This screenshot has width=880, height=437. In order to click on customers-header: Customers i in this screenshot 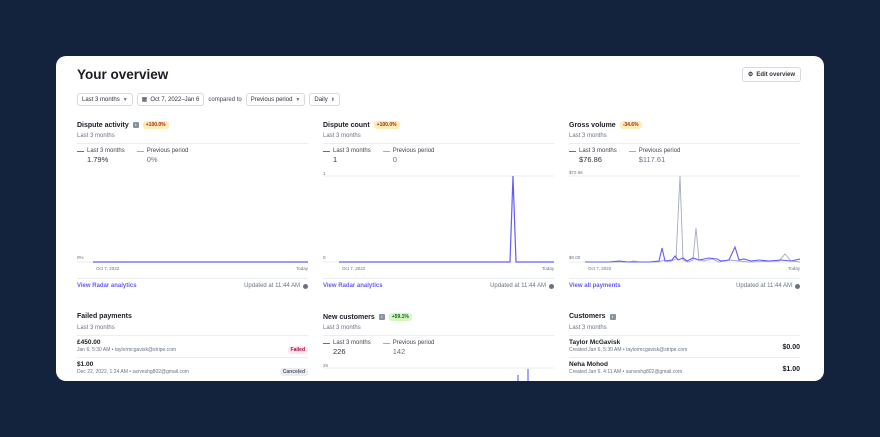, I will do `click(592, 316)`.